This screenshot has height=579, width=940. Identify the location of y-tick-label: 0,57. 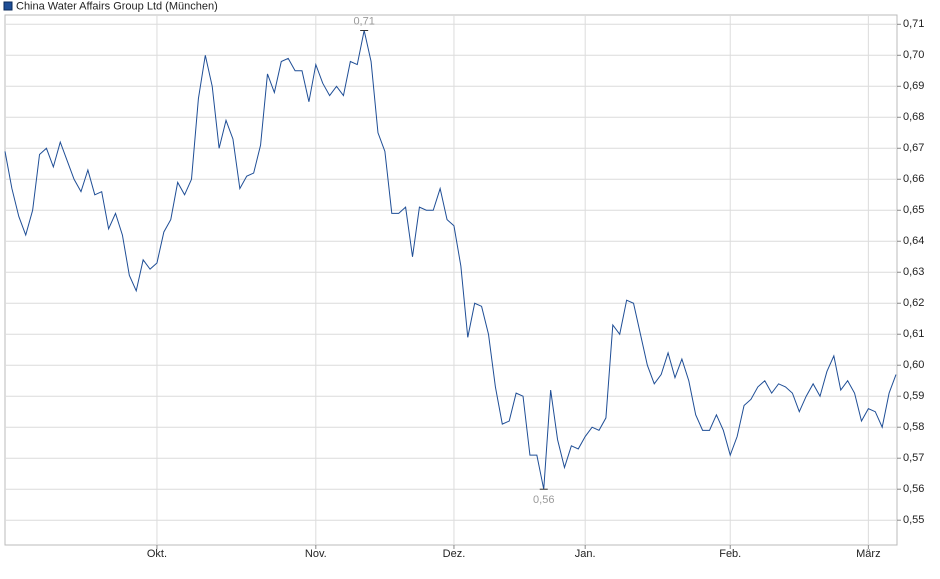
(913, 458).